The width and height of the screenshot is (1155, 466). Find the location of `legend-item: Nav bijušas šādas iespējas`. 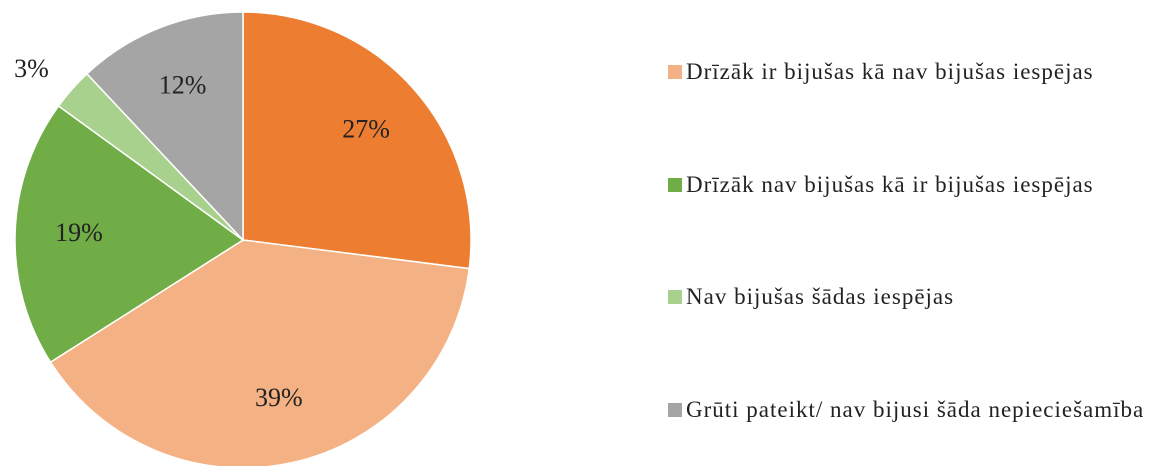

legend-item: Nav bijušas šādas iespējas is located at coordinates (908, 297).